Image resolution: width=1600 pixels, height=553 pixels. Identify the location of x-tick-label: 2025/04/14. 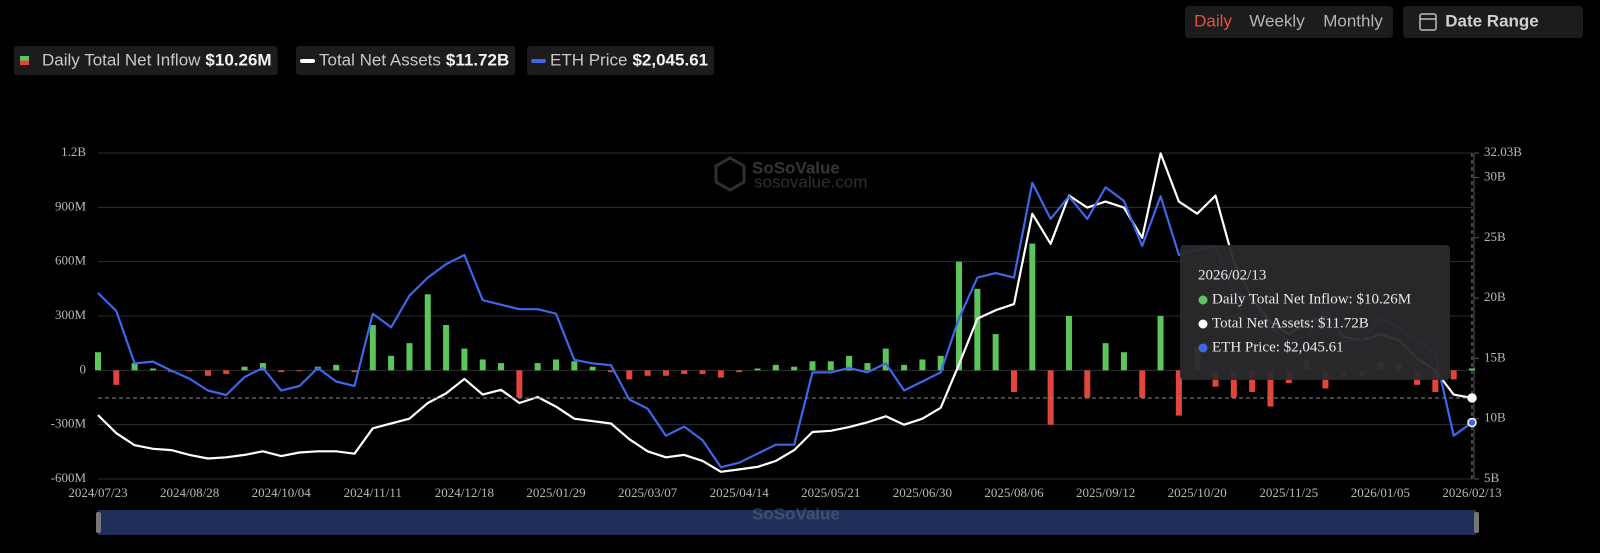
(740, 492).